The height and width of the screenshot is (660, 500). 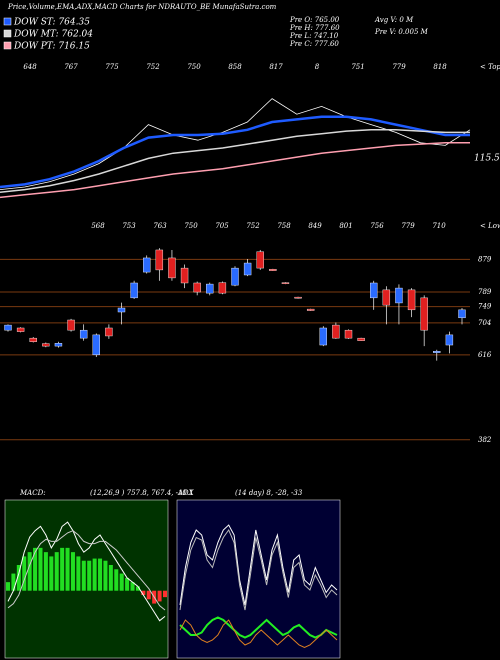 What do you see at coordinates (394, 20) in the screenshot?
I see `volume-info: Avg V: 0 M` at bounding box center [394, 20].